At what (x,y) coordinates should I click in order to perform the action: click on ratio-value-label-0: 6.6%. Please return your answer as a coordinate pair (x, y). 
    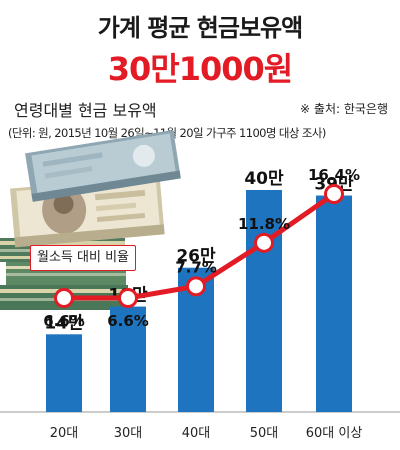
    Looking at the image, I should click on (64, 321).